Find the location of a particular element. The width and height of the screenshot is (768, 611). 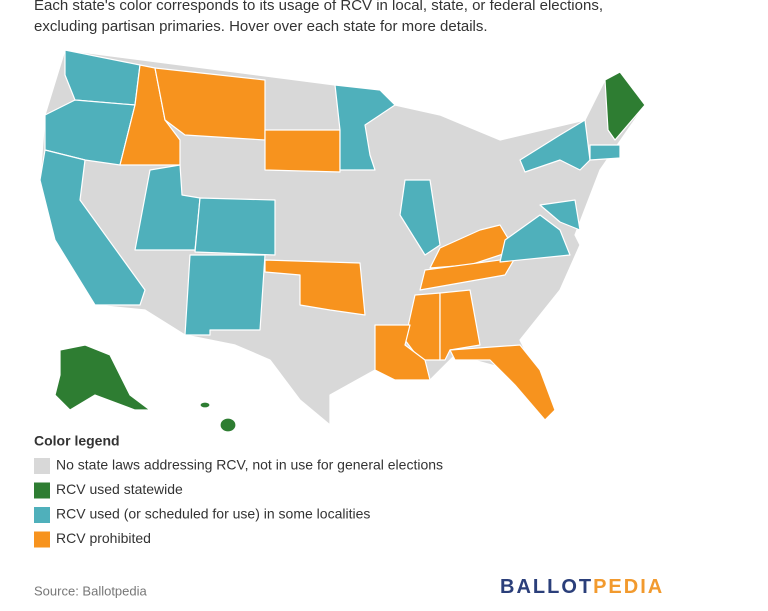

logo: BALLOTPEDIA is located at coordinates (582, 587).